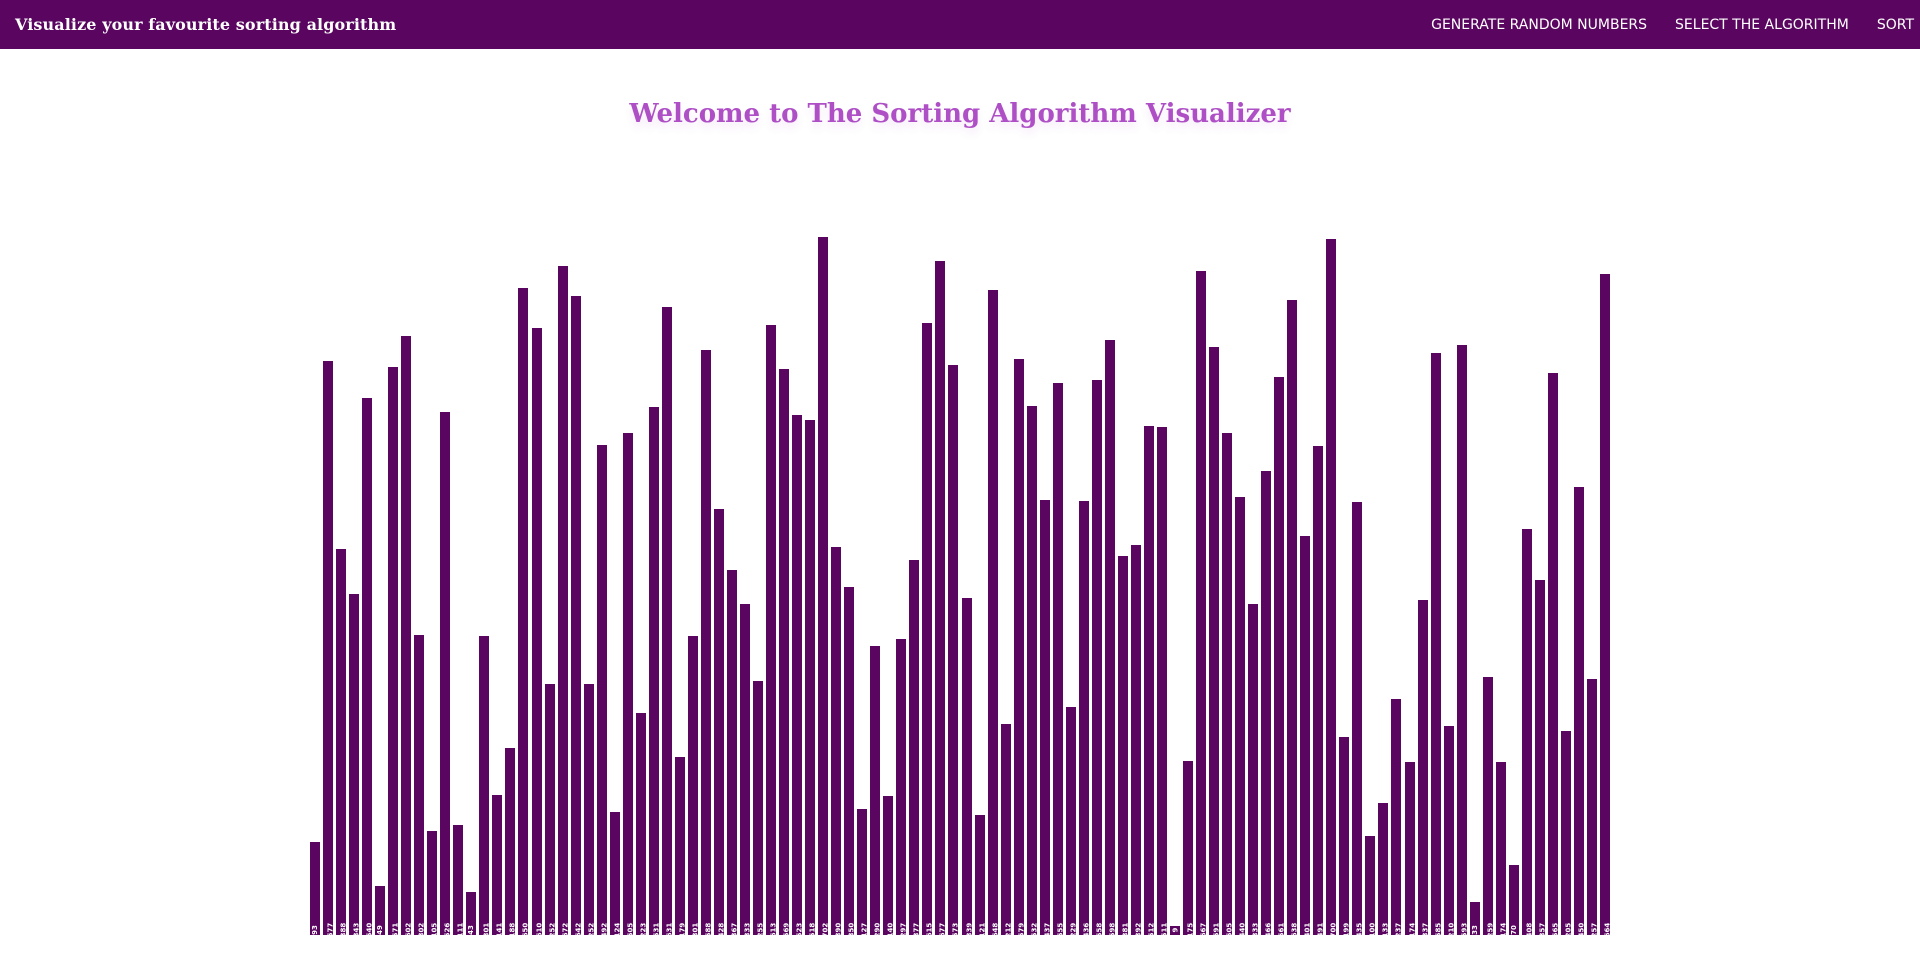 This screenshot has width=1920, height=957. I want to click on array-bar-value: 558, so click(1099, 930).